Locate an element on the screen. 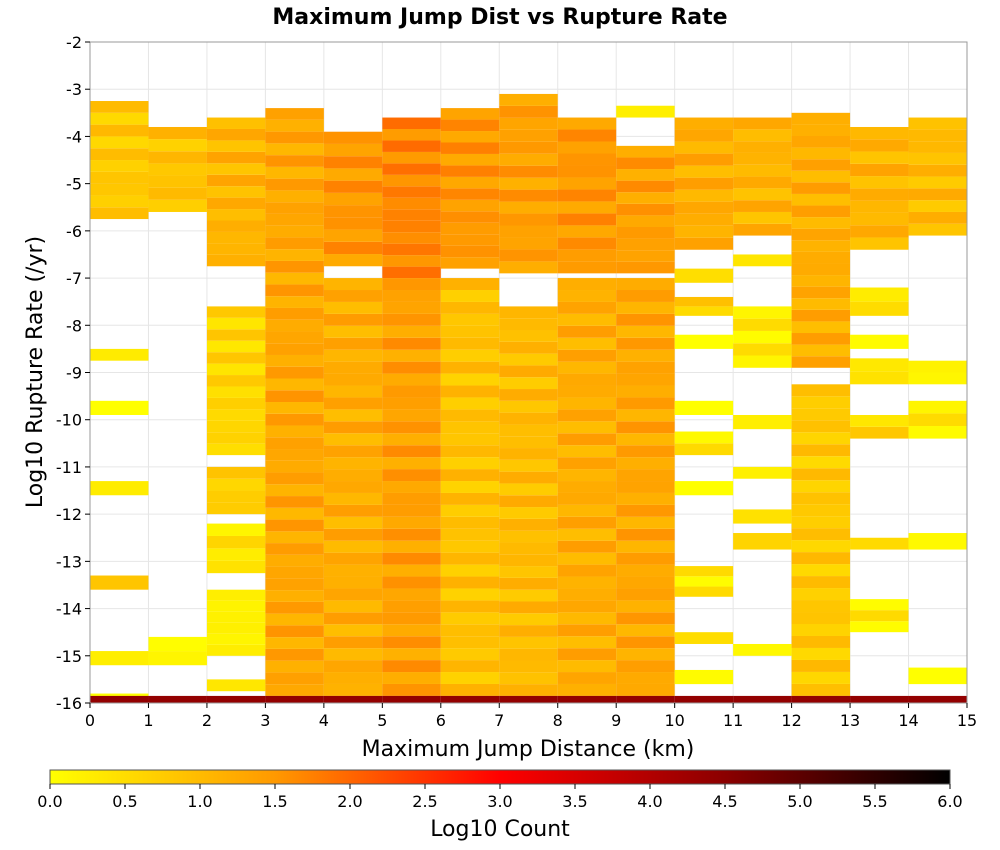  colorbar-label: Log10 Count is located at coordinates (500, 829).